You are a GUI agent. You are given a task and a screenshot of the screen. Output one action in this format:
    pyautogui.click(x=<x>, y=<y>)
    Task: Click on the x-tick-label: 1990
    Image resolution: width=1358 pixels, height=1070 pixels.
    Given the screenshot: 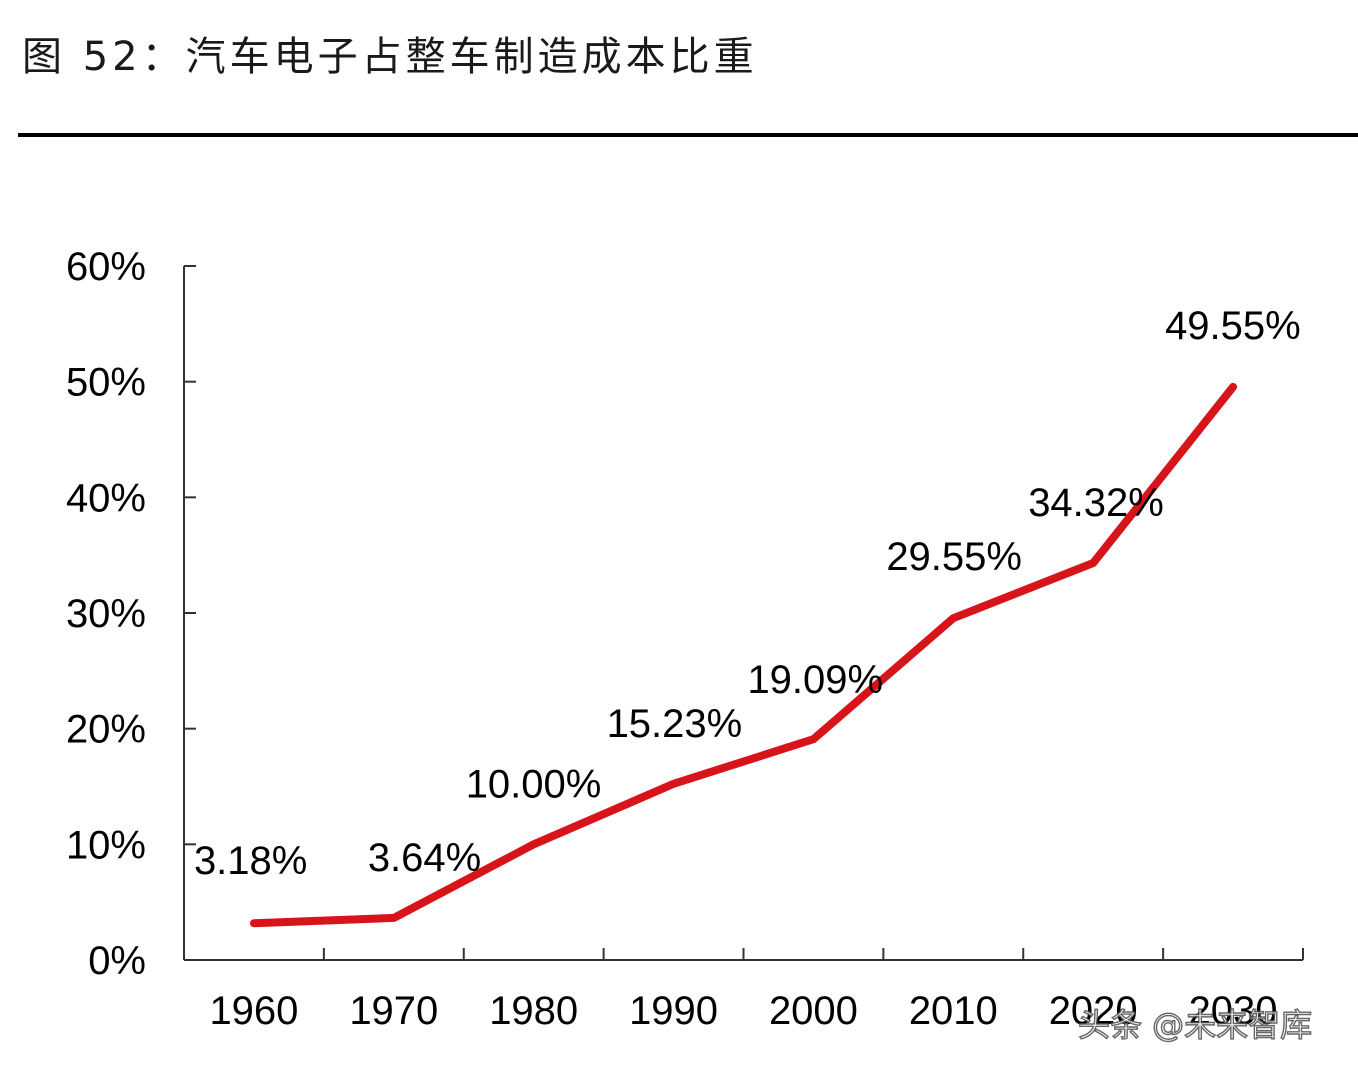 What is the action you would take?
    pyautogui.click(x=673, y=1011)
    